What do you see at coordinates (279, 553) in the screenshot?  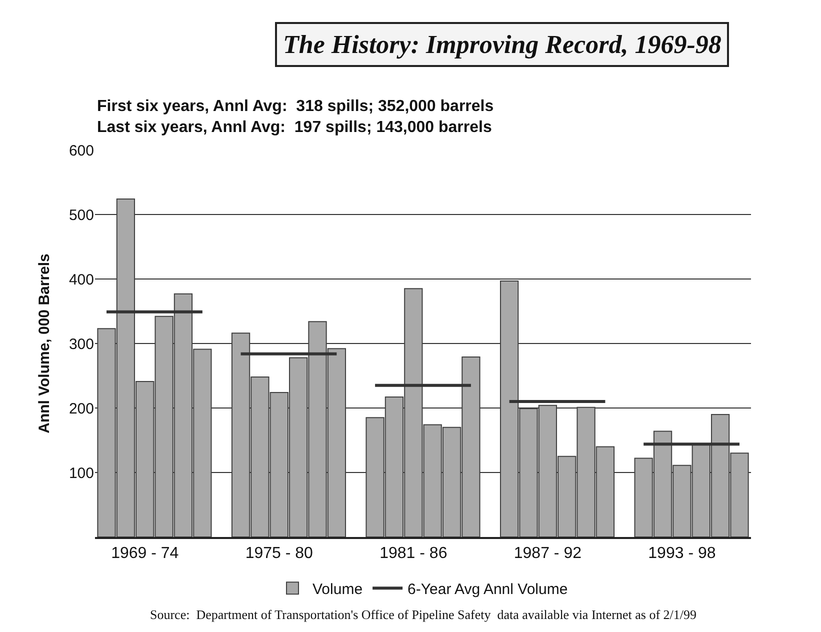 I see `x-tick-label: 1975 - 80` at bounding box center [279, 553].